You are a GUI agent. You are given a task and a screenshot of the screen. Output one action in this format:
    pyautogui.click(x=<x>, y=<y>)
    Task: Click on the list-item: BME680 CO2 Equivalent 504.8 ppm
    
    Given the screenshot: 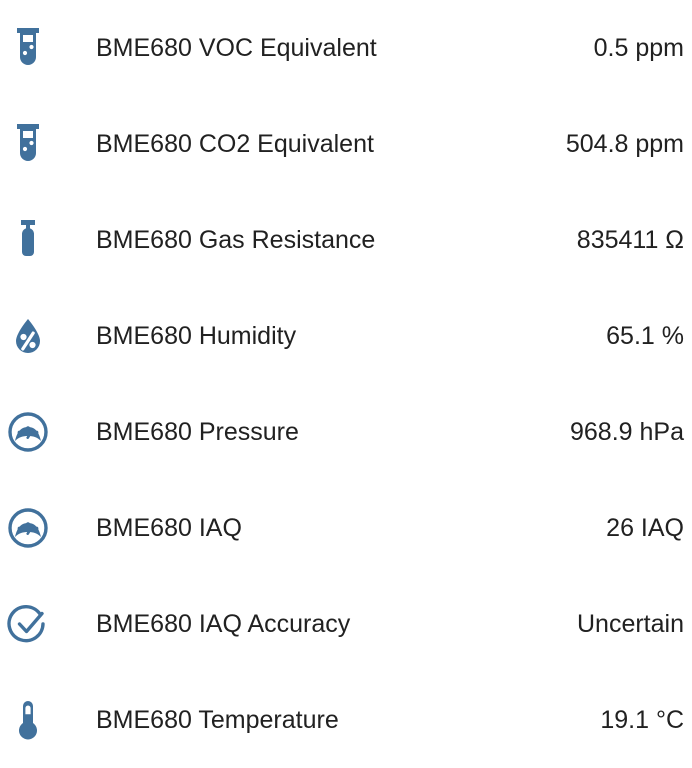 What is the action you would take?
    pyautogui.click(x=346, y=144)
    